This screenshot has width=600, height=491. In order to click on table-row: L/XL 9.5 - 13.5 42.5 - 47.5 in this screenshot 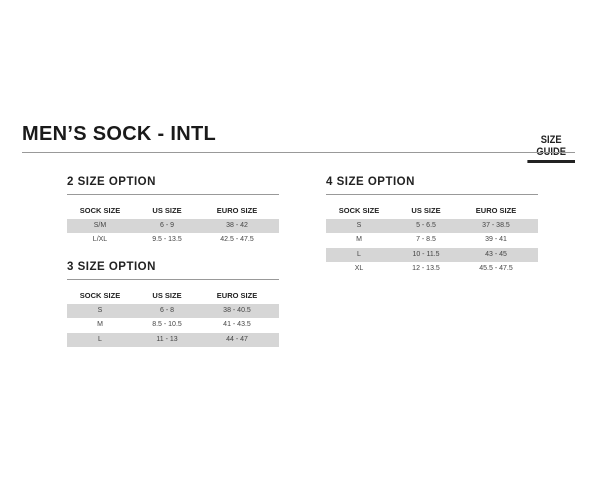, I will do `click(173, 240)`.